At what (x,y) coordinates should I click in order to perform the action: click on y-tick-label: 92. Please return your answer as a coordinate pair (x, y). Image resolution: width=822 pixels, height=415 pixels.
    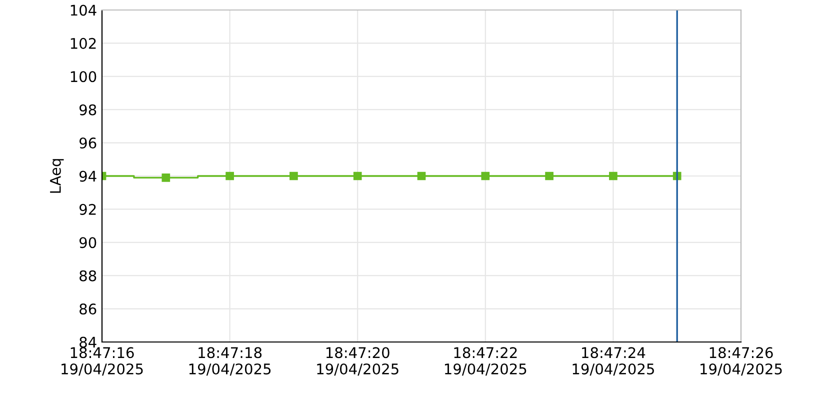
    Looking at the image, I should click on (88, 209).